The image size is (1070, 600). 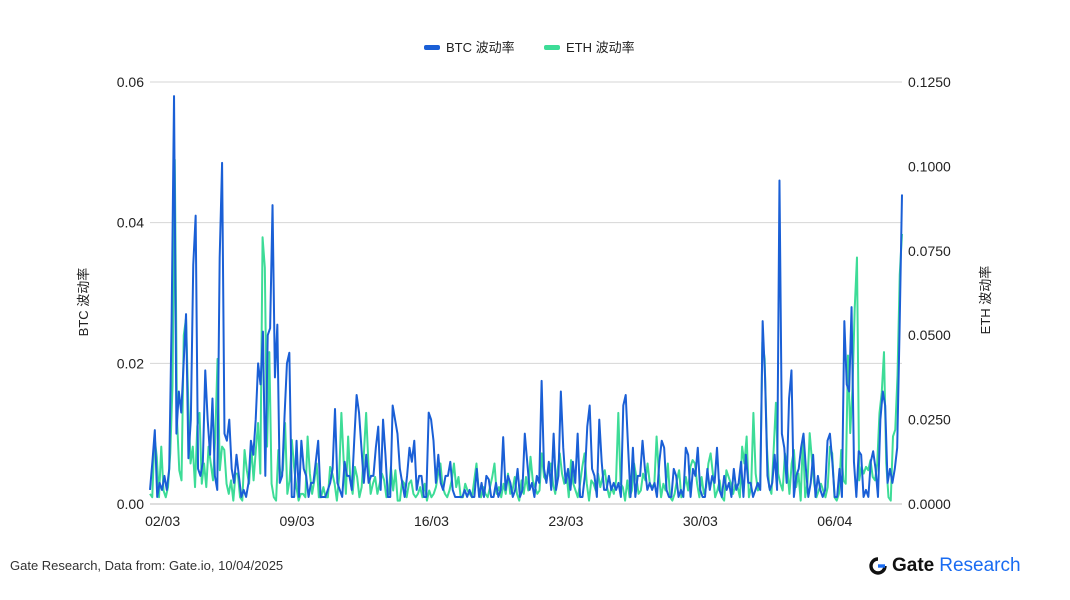 What do you see at coordinates (83, 302) in the screenshot?
I see `left-axis-title: BTC 波动率` at bounding box center [83, 302].